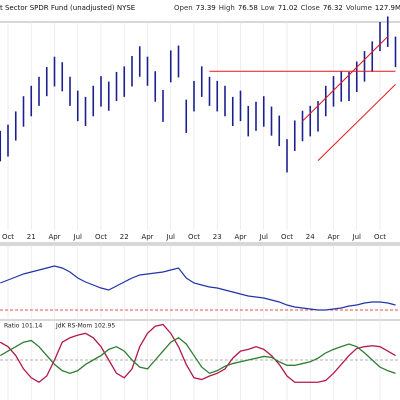 The height and width of the screenshot is (400, 400). What do you see at coordinates (332, 8) in the screenshot?
I see `quote-value: 76.32` at bounding box center [332, 8].